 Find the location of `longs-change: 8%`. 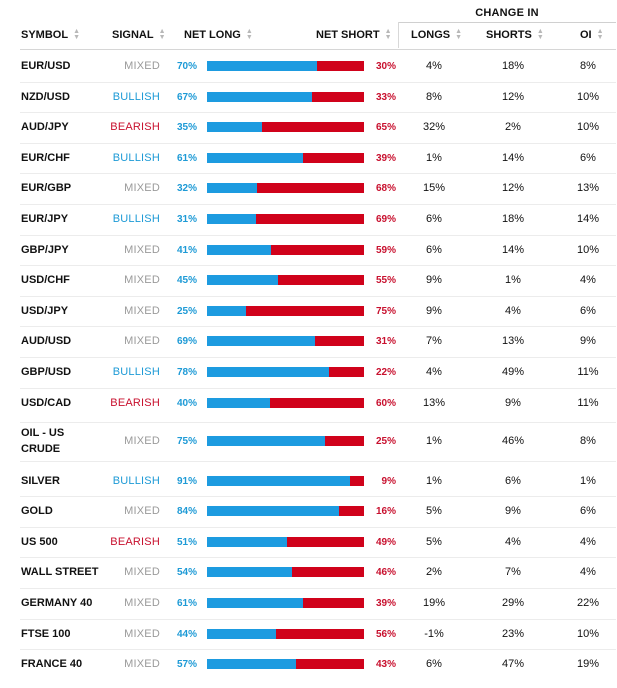

longs-change: 8% is located at coordinates (434, 97).